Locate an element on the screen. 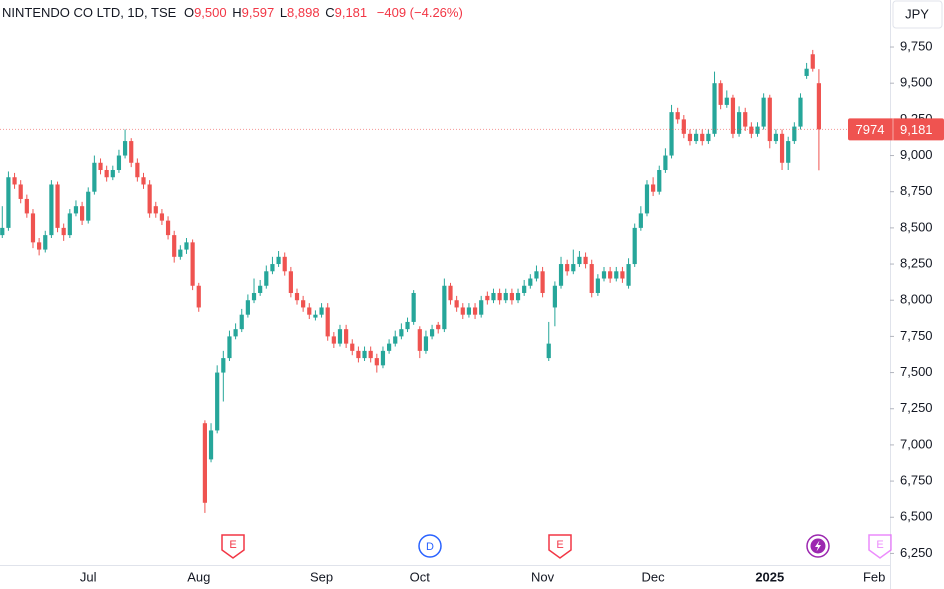 The image size is (944, 589). ticker-tag: 7974 is located at coordinates (870, 129).